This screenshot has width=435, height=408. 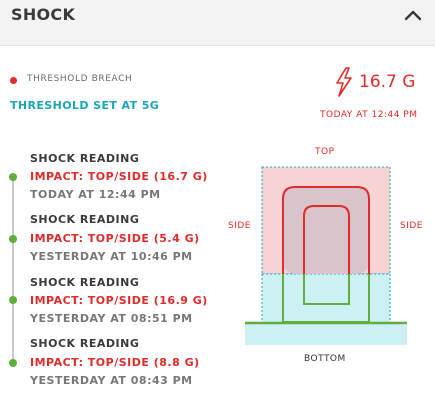 I want to click on threshold-setting: THRESHOLD SET AT 5G, so click(x=85, y=105).